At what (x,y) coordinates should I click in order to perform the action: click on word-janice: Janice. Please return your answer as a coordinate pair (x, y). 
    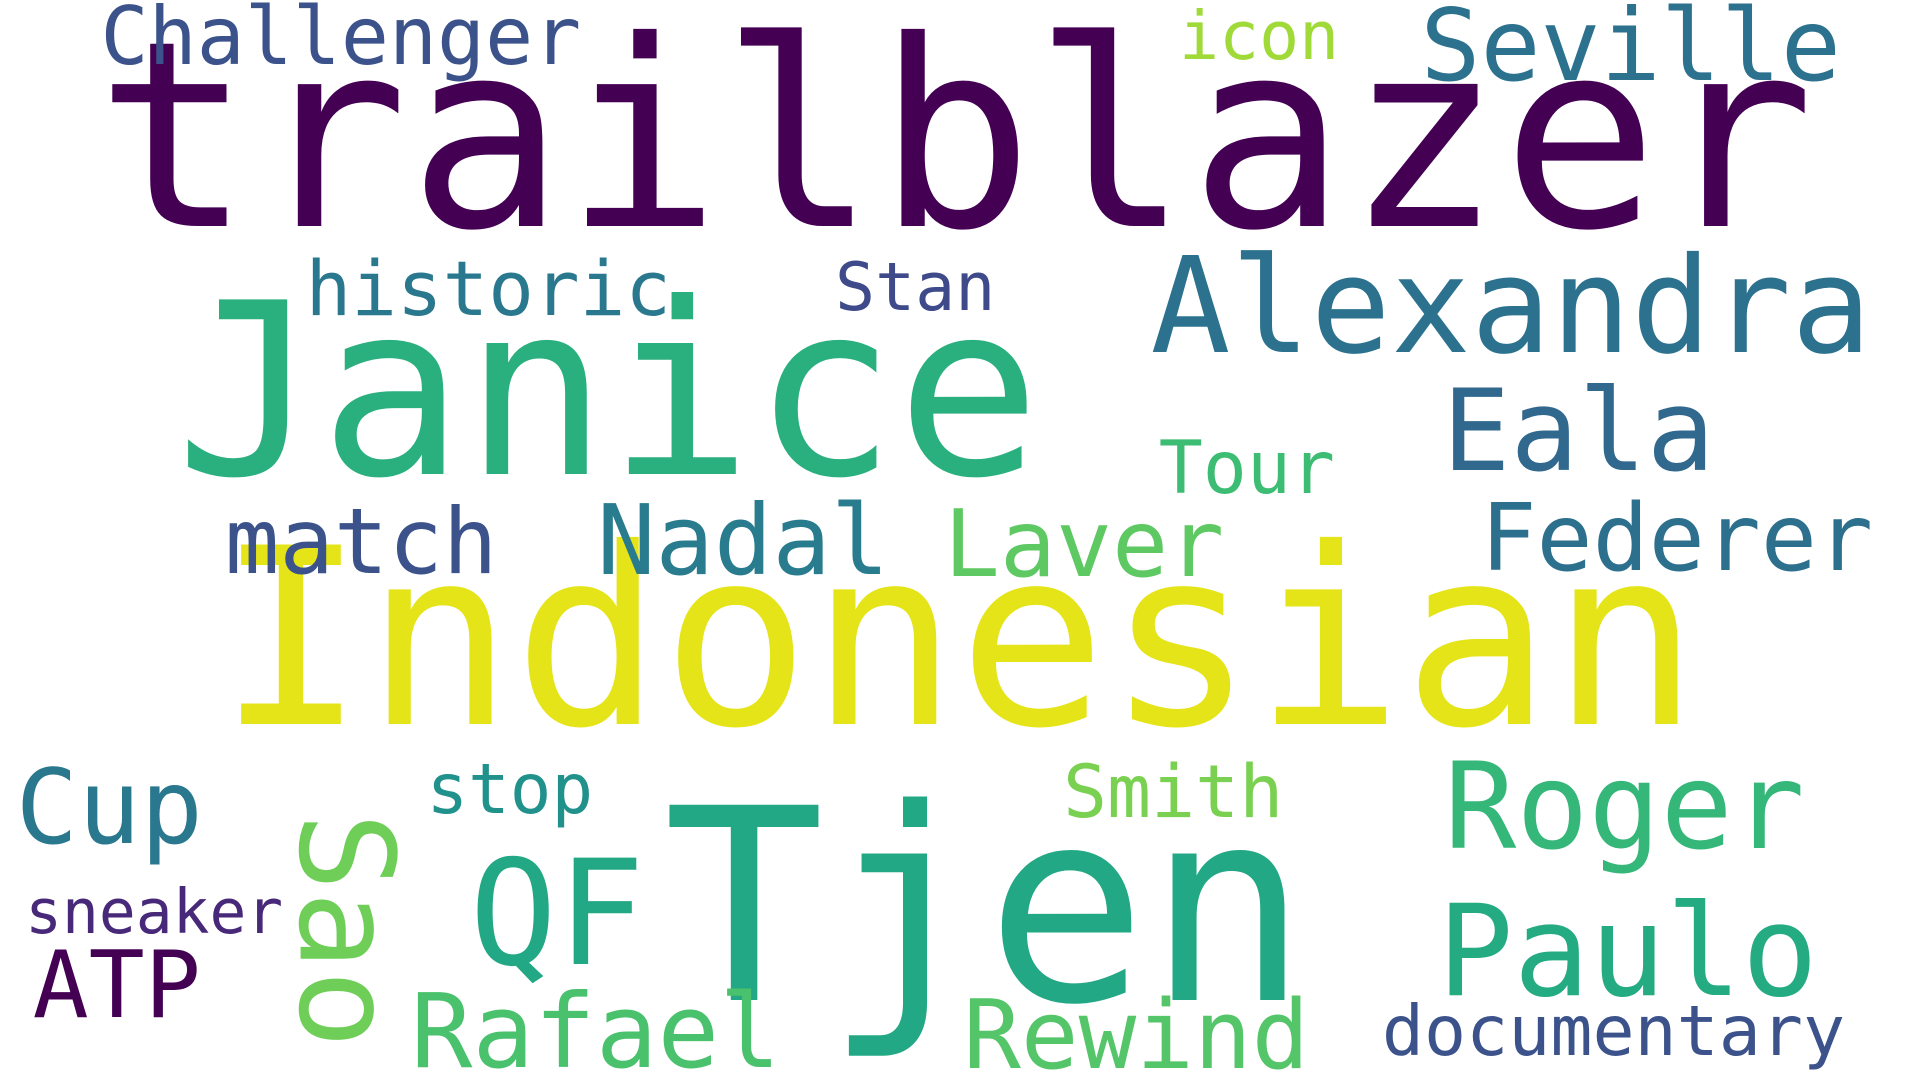
    Looking at the image, I should click on (608, 392).